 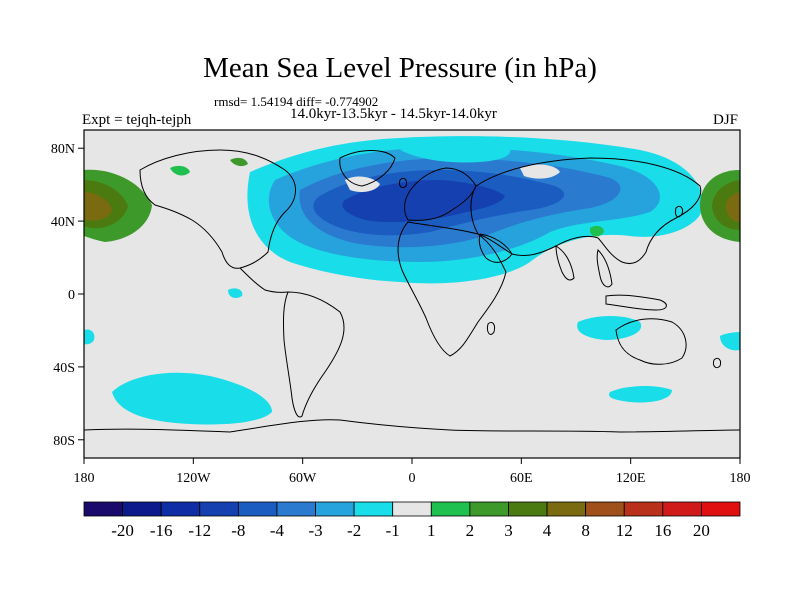 What do you see at coordinates (238, 530) in the screenshot?
I see `colorbar-label: -8` at bounding box center [238, 530].